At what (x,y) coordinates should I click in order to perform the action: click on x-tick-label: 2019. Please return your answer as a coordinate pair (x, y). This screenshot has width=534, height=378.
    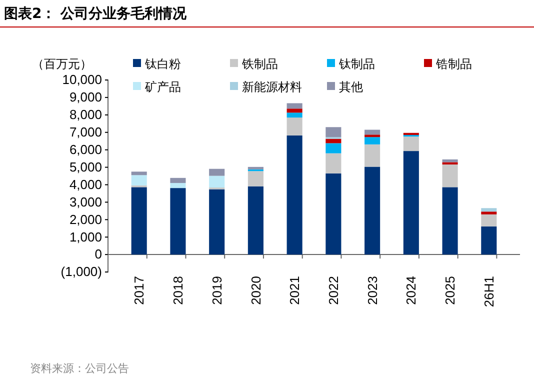
    Looking at the image, I should click on (216, 290).